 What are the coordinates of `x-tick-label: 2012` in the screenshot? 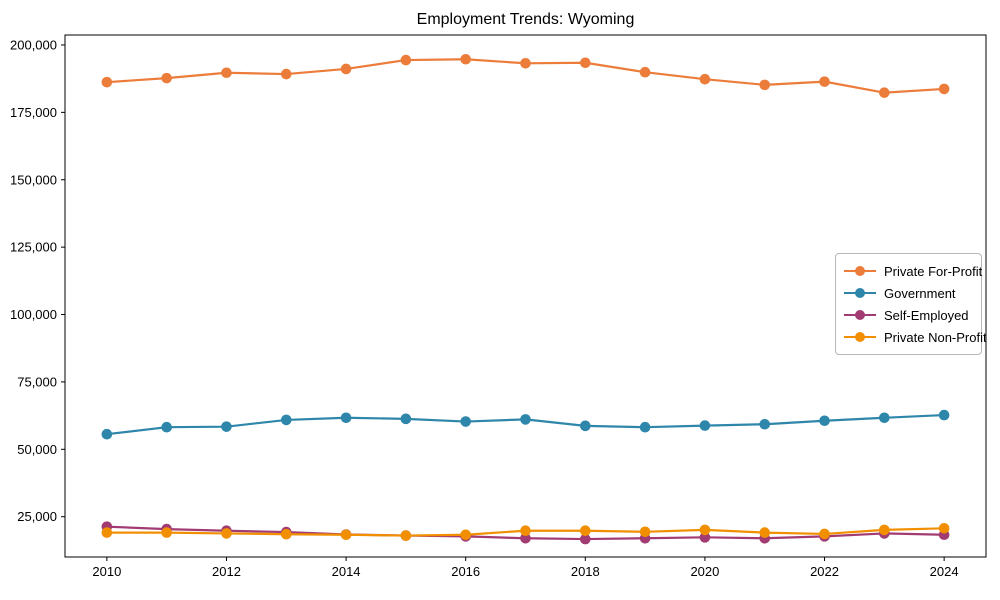 It's located at (226, 571).